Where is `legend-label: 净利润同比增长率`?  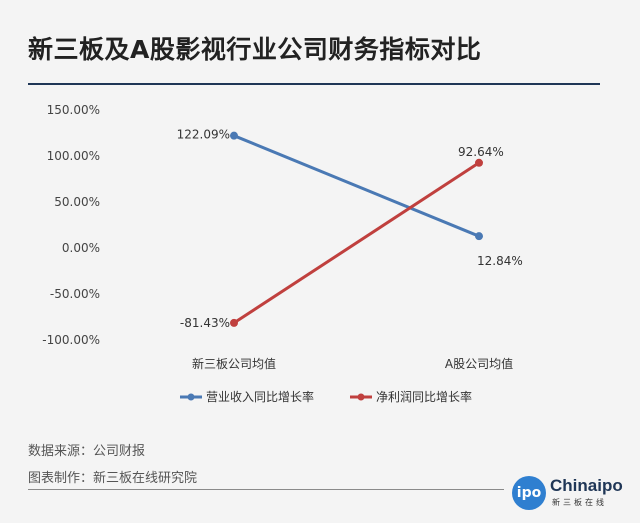 legend-label: 净利润同比增长率 is located at coordinates (424, 396).